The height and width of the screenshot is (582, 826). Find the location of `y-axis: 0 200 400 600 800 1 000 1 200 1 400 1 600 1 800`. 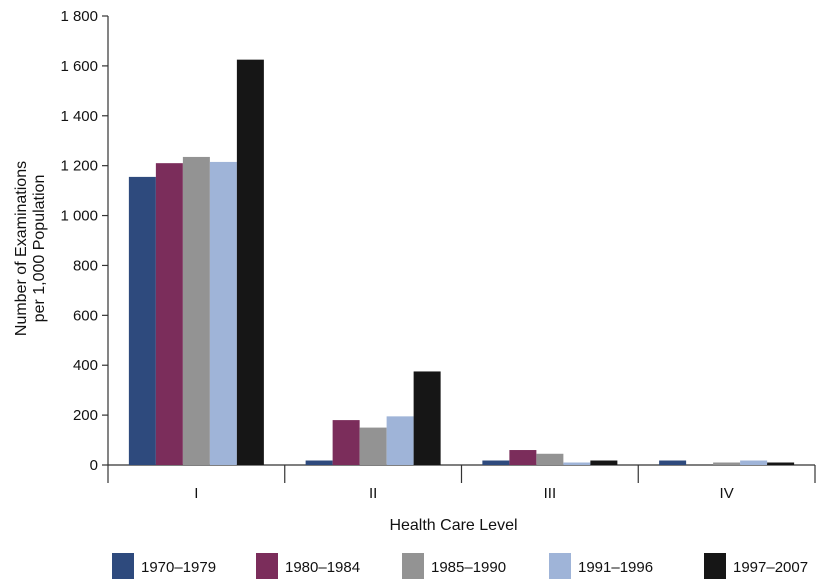

y-axis: 0 200 400 600 800 1 000 1 200 1 400 1 600 1 800 is located at coordinates (84, 241).